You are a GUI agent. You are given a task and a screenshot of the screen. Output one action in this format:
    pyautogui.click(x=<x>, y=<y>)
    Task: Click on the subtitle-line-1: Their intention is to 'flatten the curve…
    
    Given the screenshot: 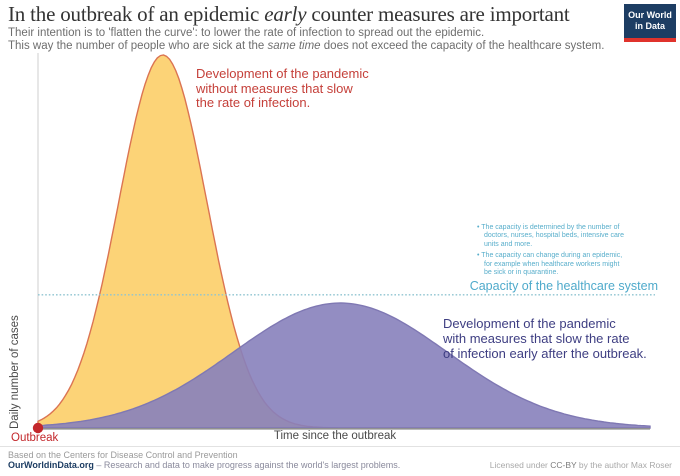 What is the action you would take?
    pyautogui.click(x=246, y=33)
    